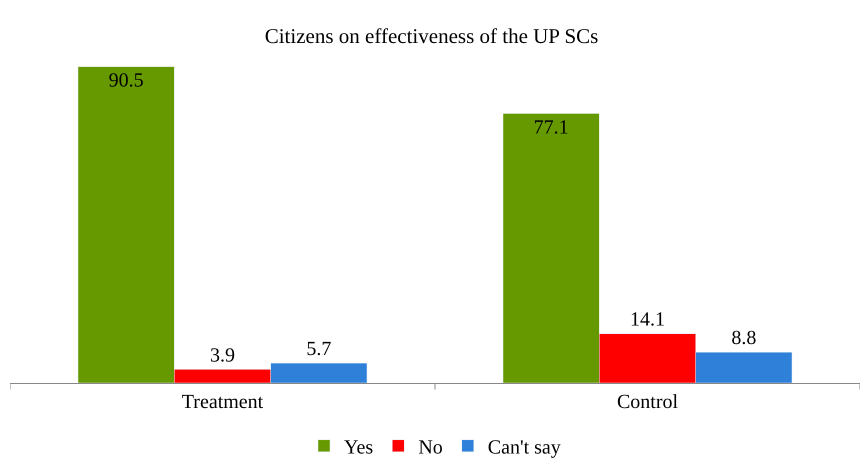 The height and width of the screenshot is (468, 863). I want to click on x-tick-label: Treatment, so click(223, 402).